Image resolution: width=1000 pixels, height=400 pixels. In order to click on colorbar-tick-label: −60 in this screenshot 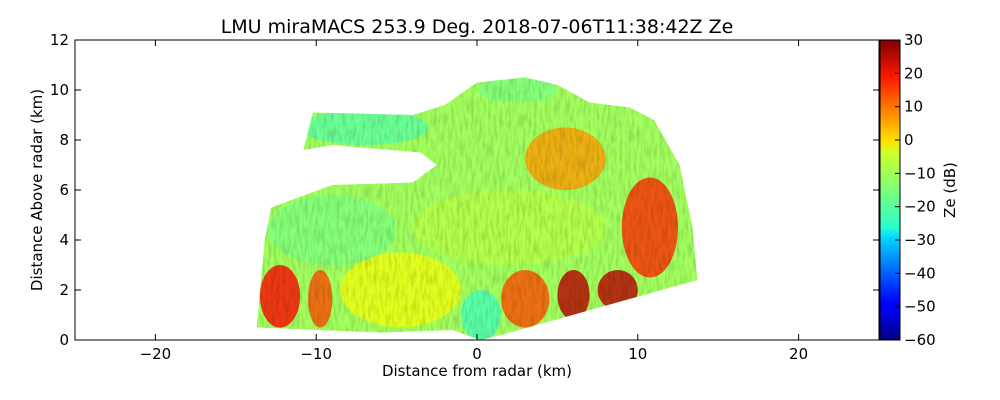, I will do `click(920, 340)`.